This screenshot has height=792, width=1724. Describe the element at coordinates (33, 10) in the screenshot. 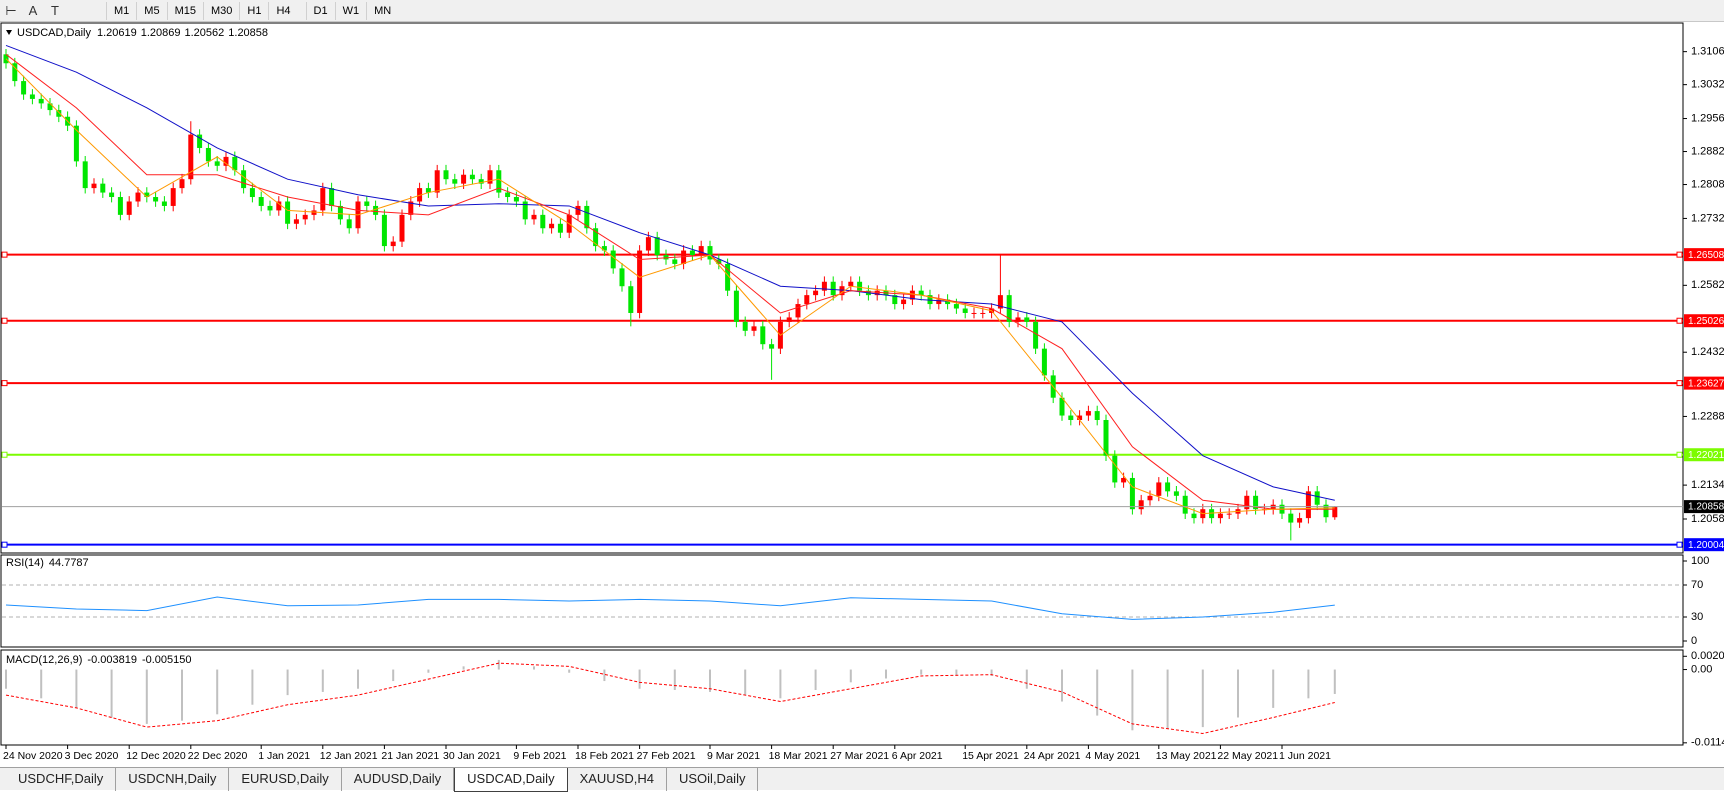

I see `tool-button: A` at that location.